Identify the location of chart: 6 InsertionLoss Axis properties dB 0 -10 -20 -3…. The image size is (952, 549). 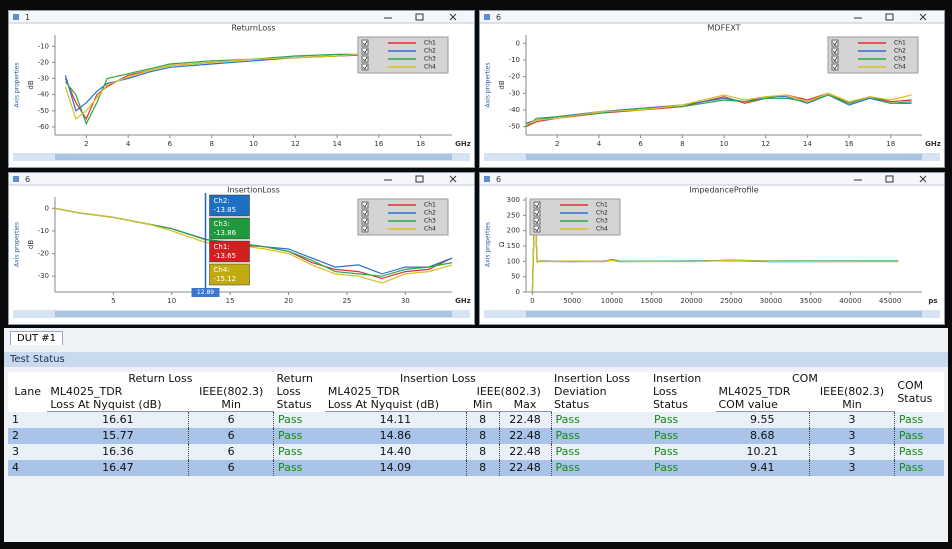
(241, 245).